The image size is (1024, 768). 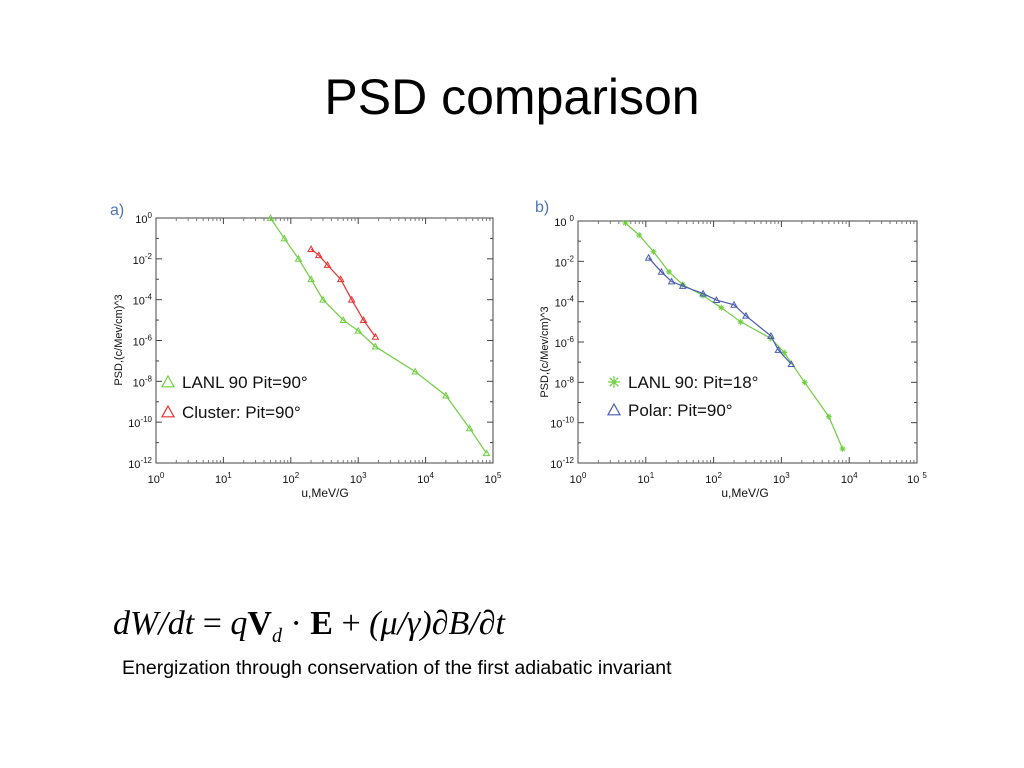 I want to click on equation-lhs: dW/dt, so click(x=154, y=623).